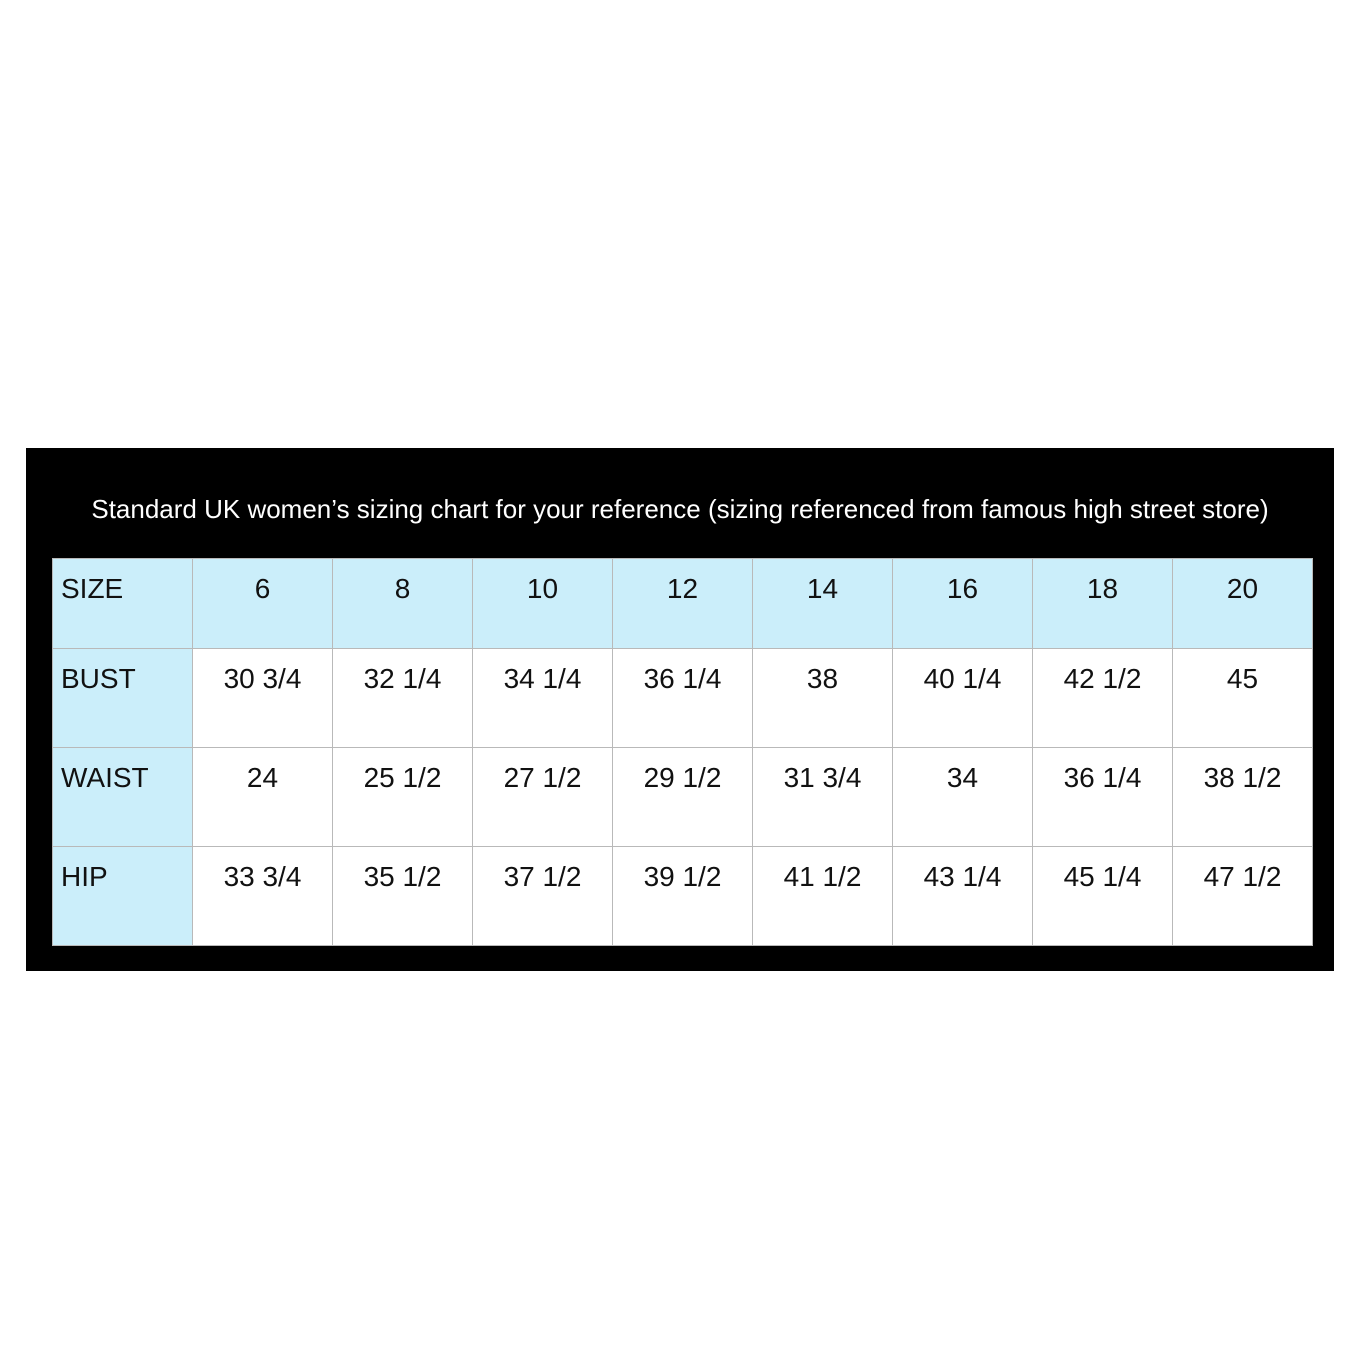  I want to click on measurement-cell: 35 1/2, so click(402, 896).